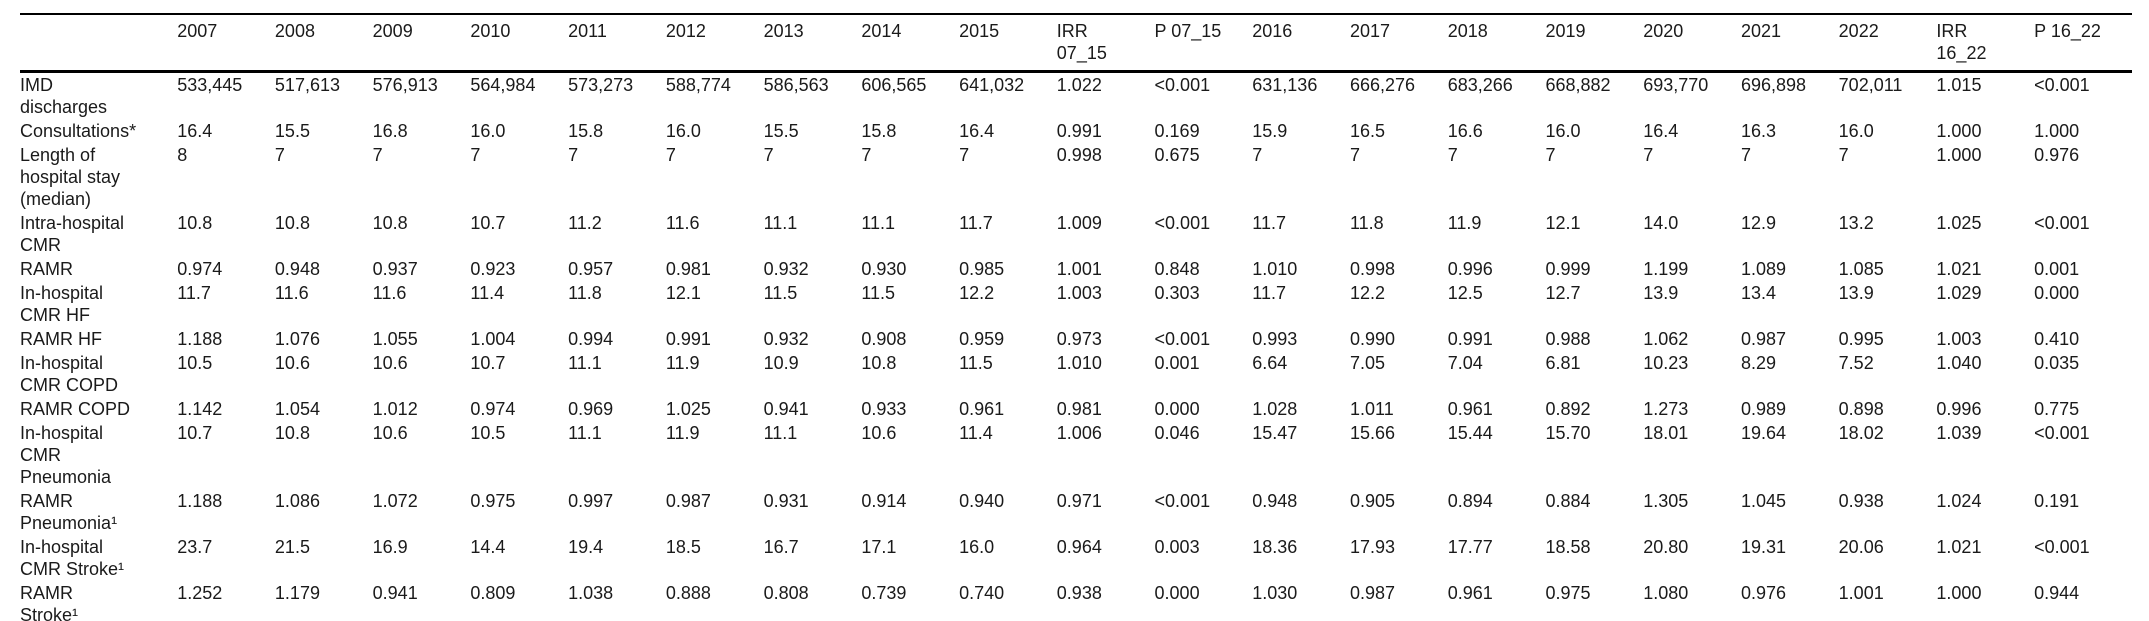 The height and width of the screenshot is (621, 2149). Describe the element at coordinates (1959, 293) in the screenshot. I see `data-cell: 1.029` at that location.